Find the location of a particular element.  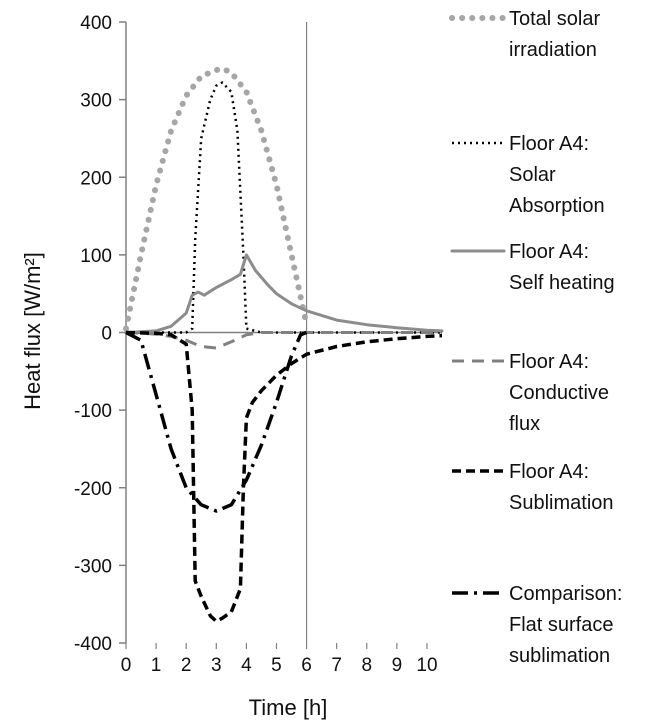

y-tick-label: -300 is located at coordinates (93, 566).